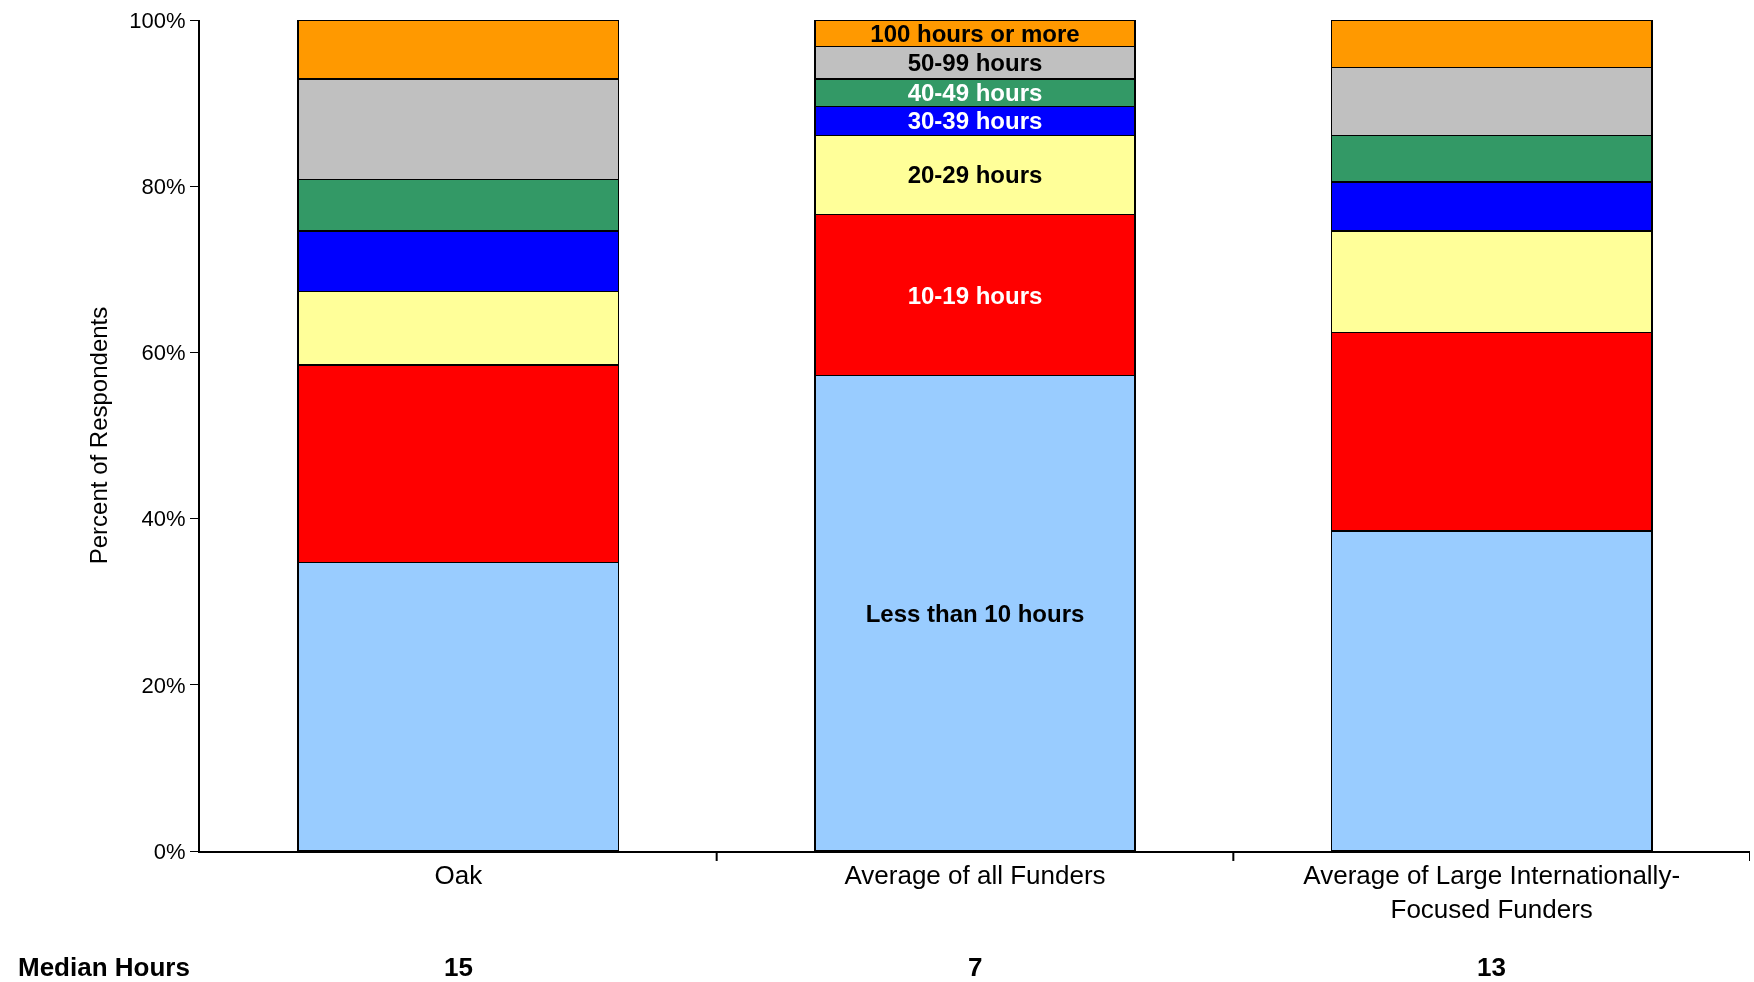 Image resolution: width=1754 pixels, height=982 pixels. Describe the element at coordinates (104, 967) in the screenshot. I see `text: Median Hours` at that location.